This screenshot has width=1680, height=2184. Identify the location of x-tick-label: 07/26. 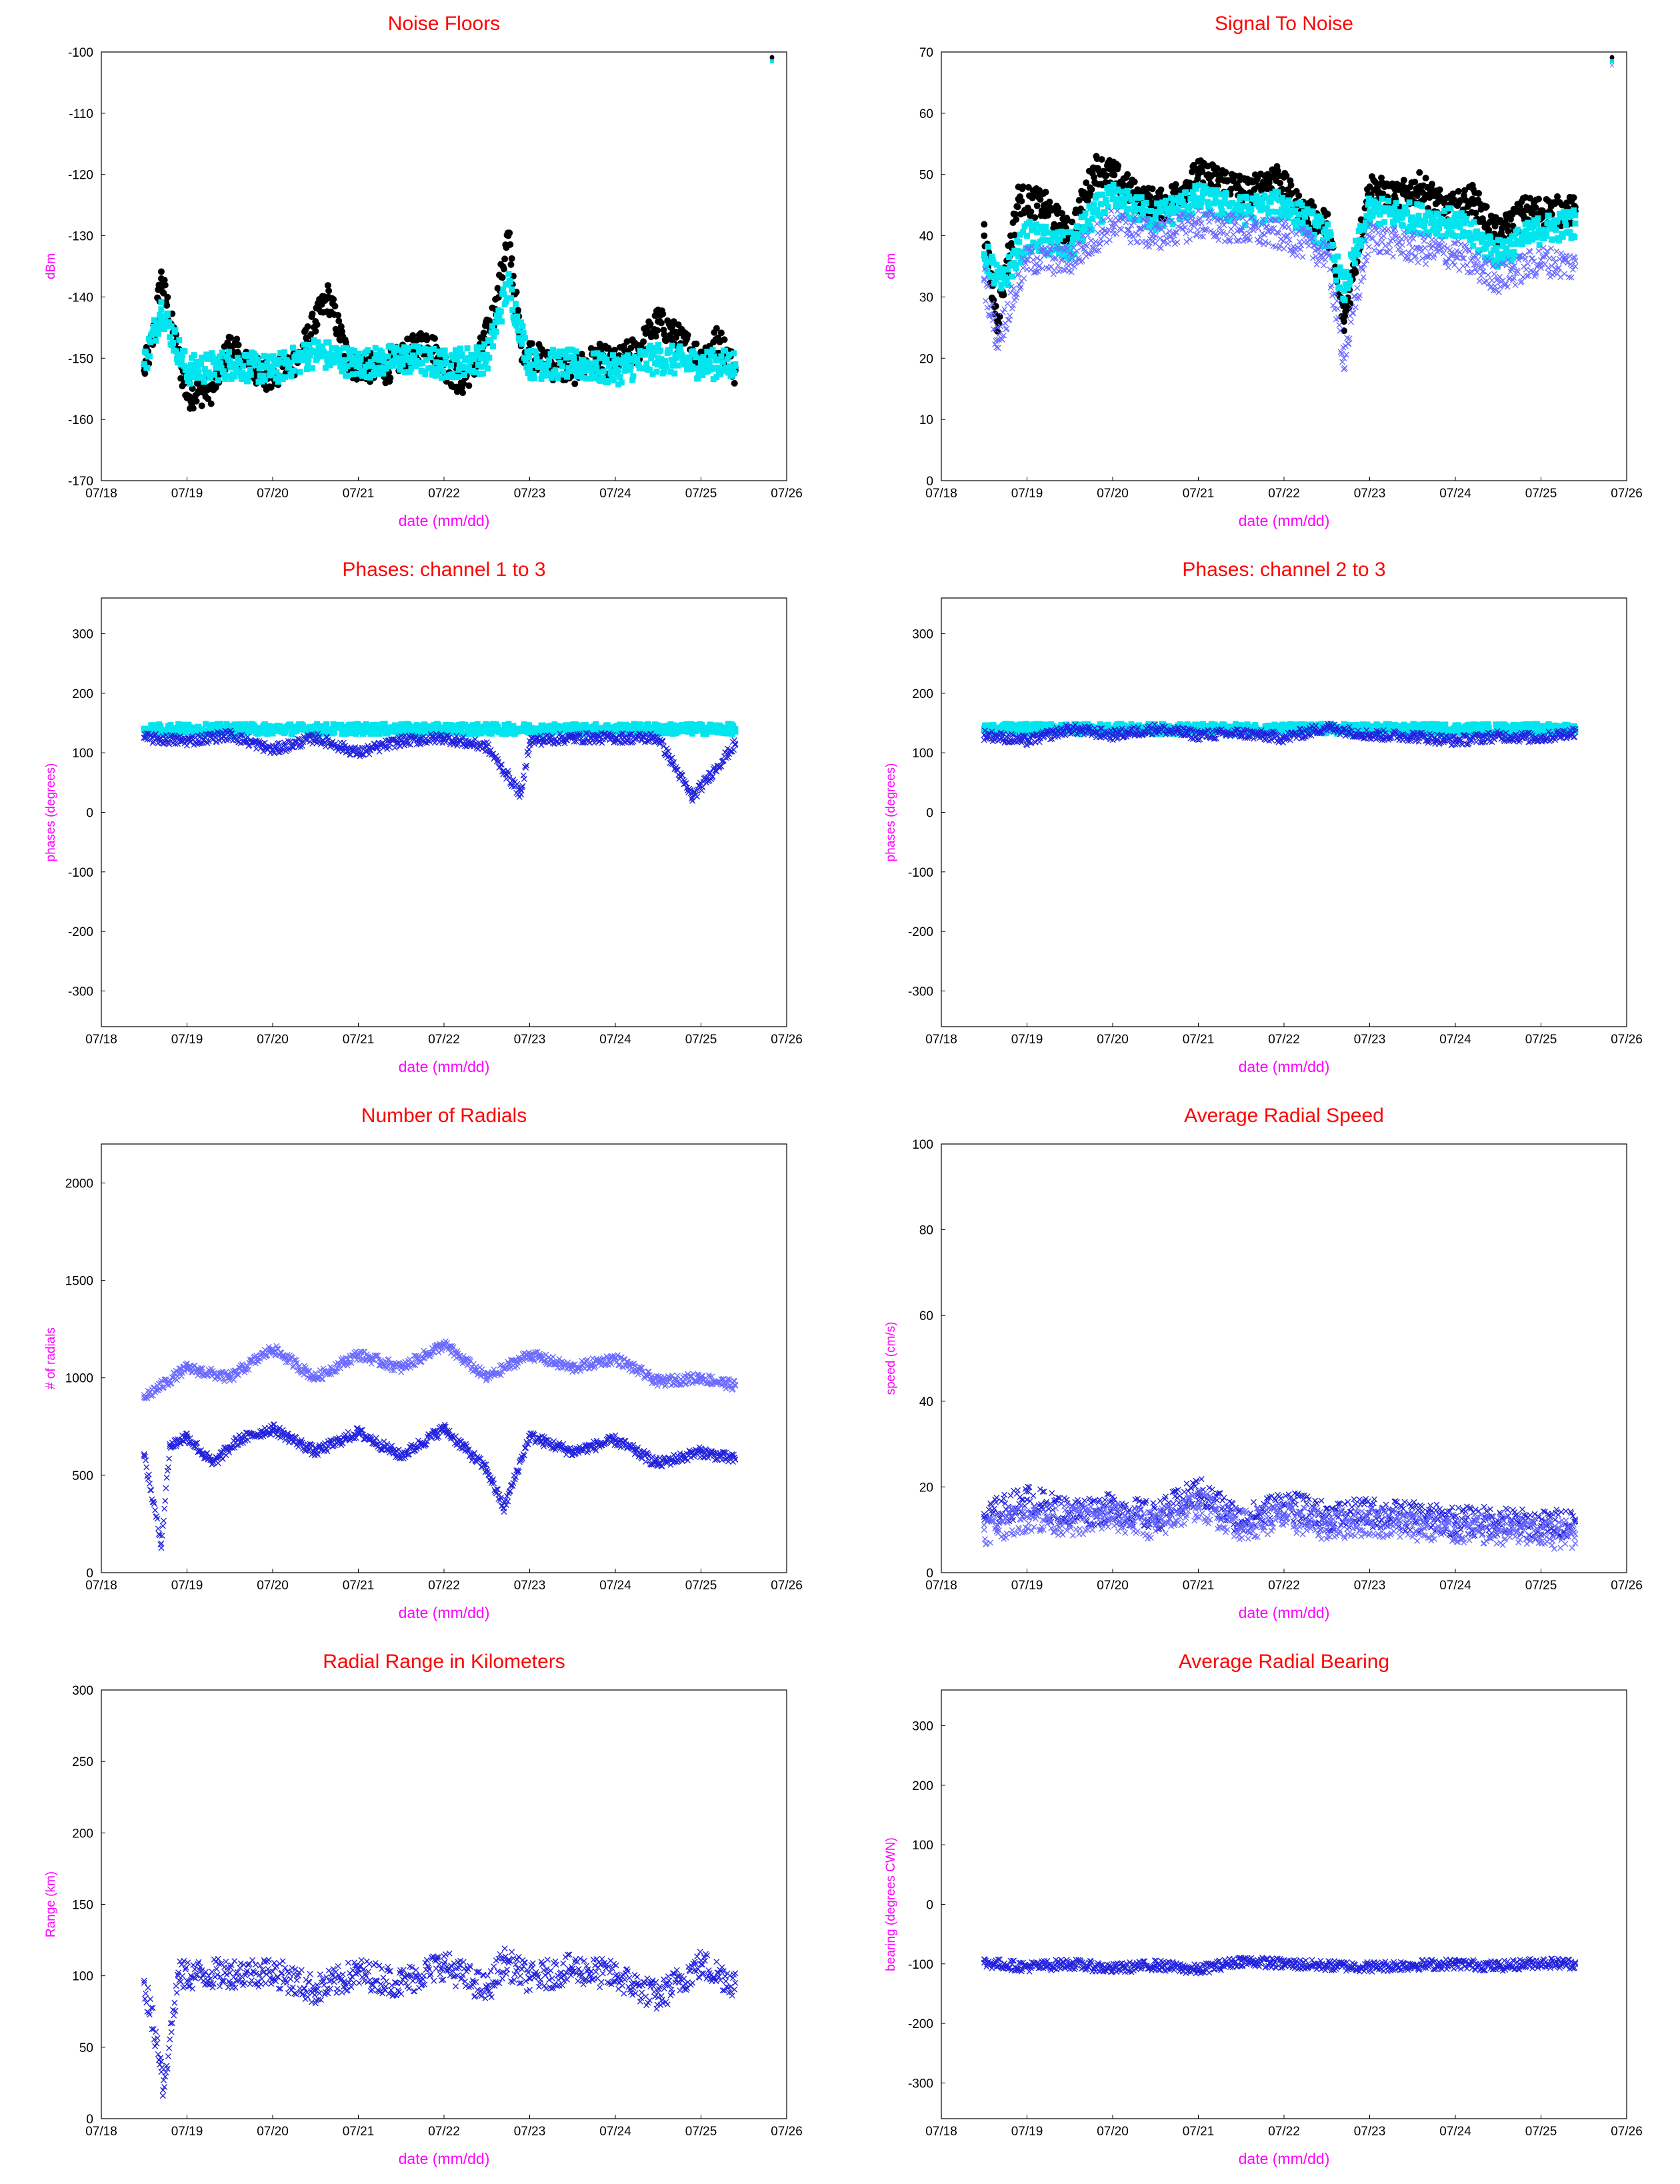
(787, 1040).